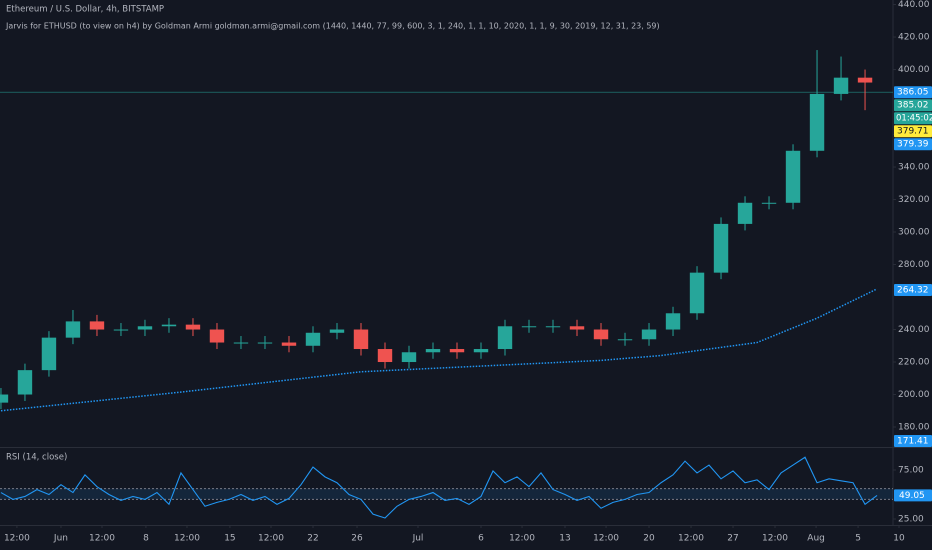  What do you see at coordinates (911, 520) in the screenshot?
I see `y-tick-label: 25.00` at bounding box center [911, 520].